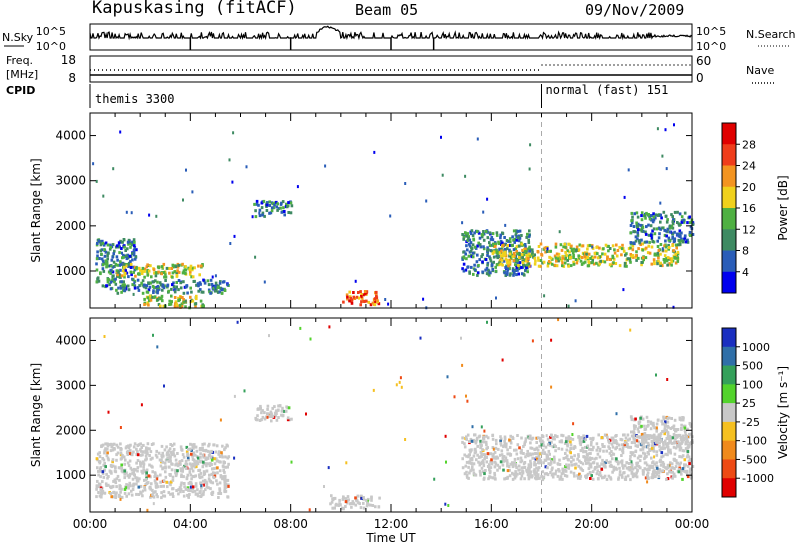 The width and height of the screenshot is (800, 554). I want to click on power-colorbar-segment, so click(729, 282).